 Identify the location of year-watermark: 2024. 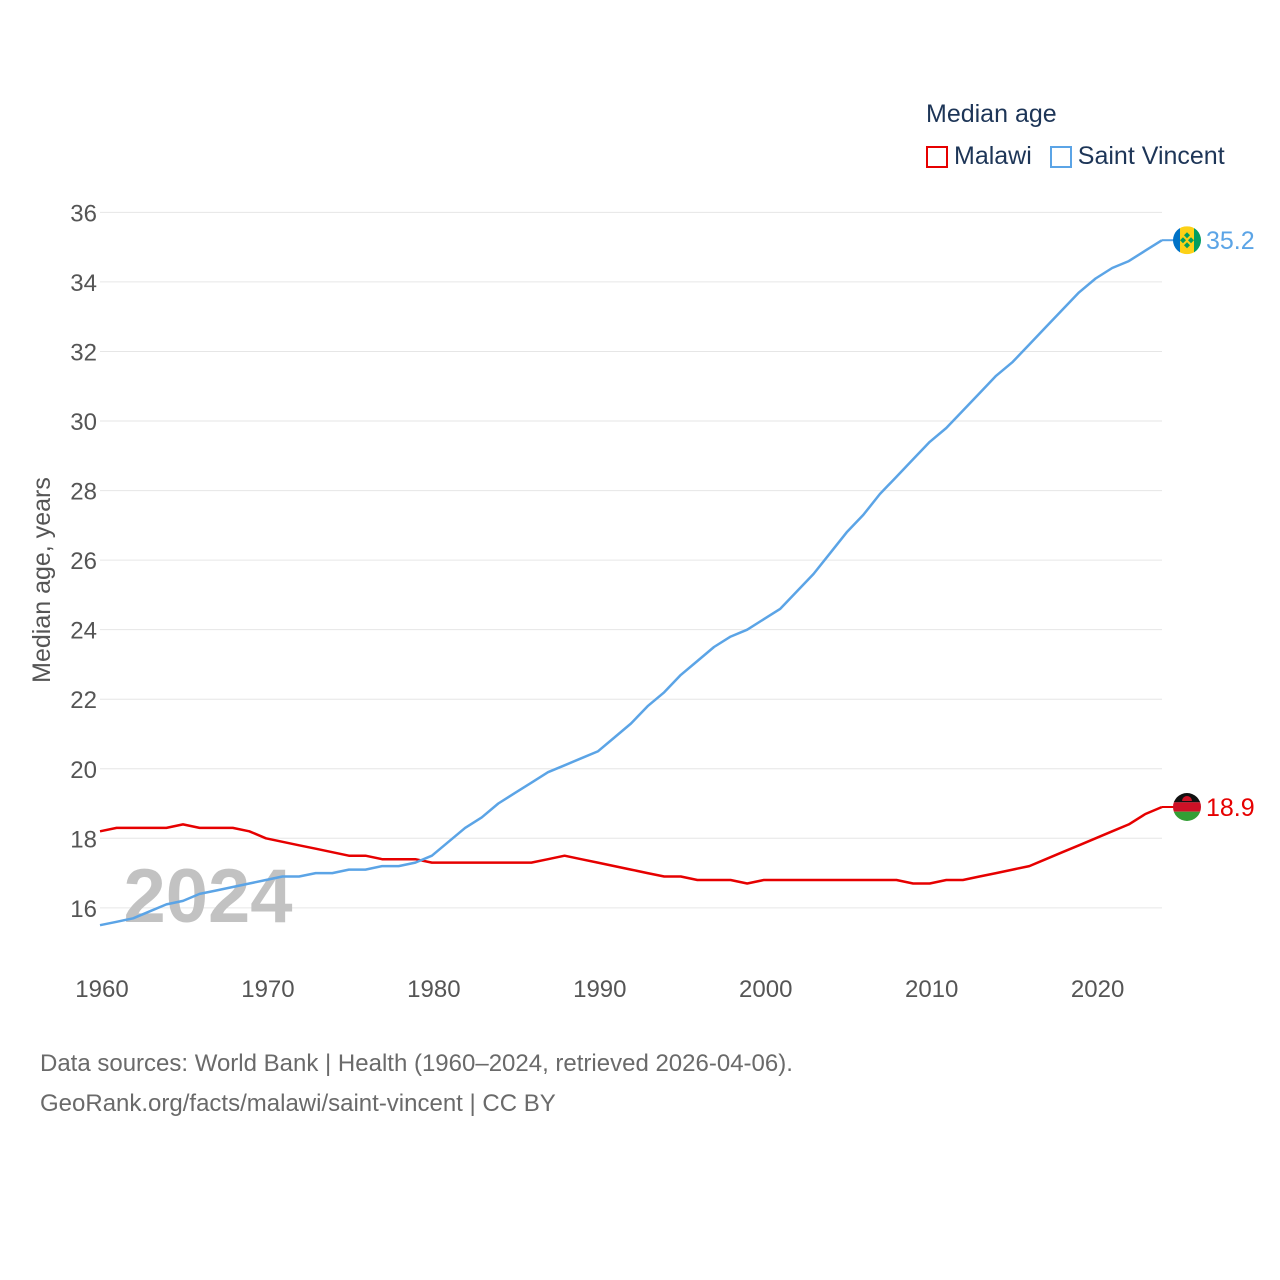
(207, 896).